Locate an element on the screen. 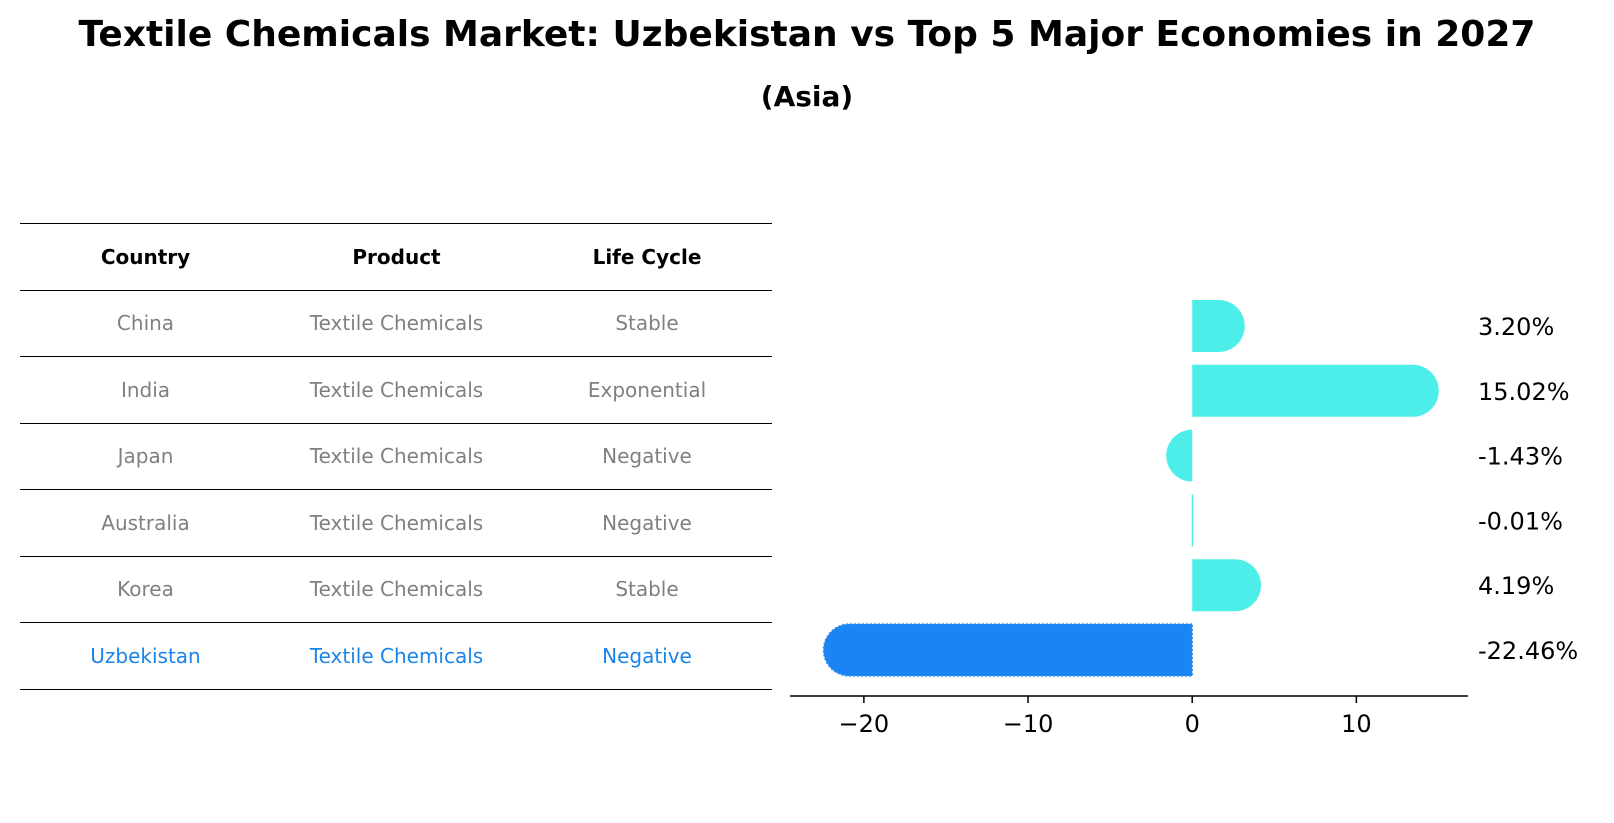 The width and height of the screenshot is (1614, 823). bar-uzbekistan is located at coordinates (1007, 650).